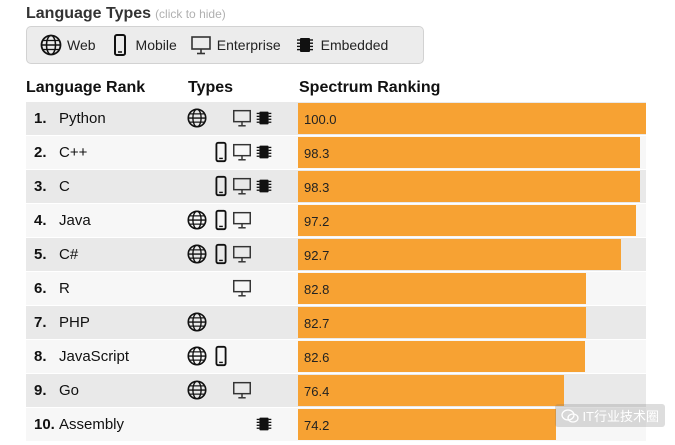 The height and width of the screenshot is (445, 675). What do you see at coordinates (92, 424) in the screenshot?
I see `language-name: Assembly` at bounding box center [92, 424].